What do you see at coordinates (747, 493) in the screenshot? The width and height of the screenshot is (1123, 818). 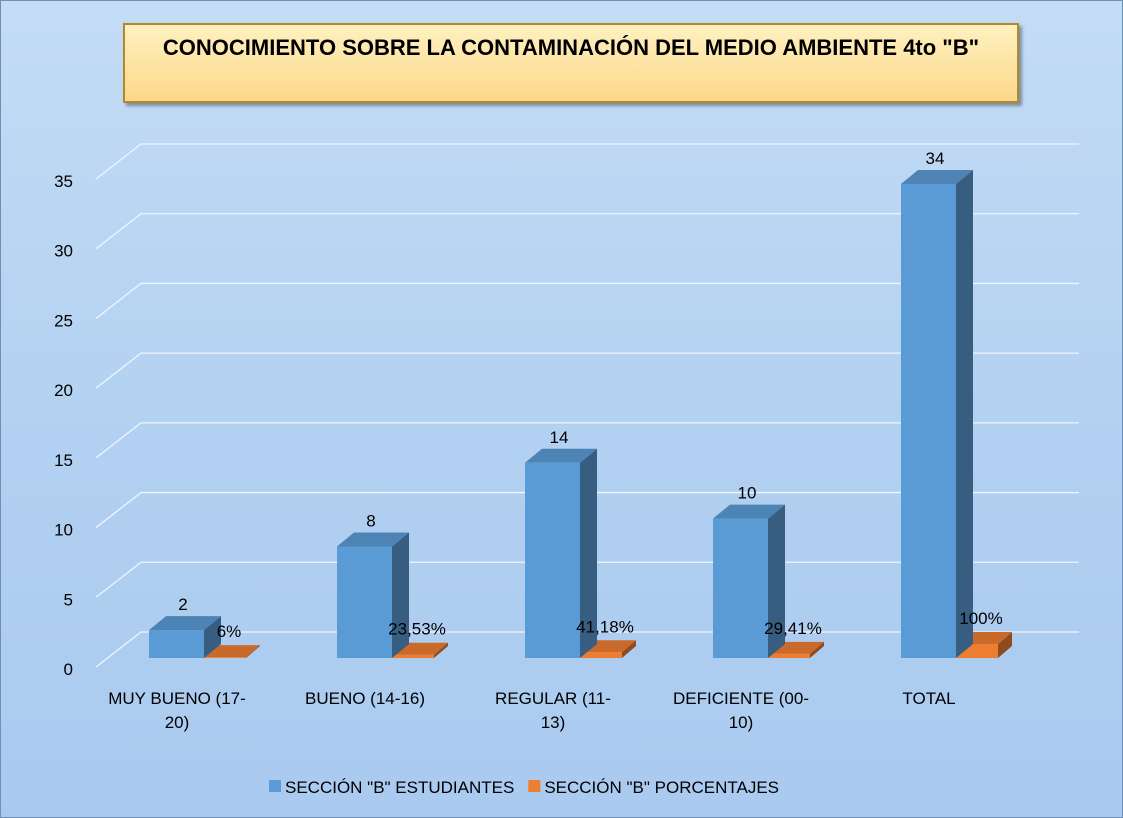 I see `data-label: 10` at bounding box center [747, 493].